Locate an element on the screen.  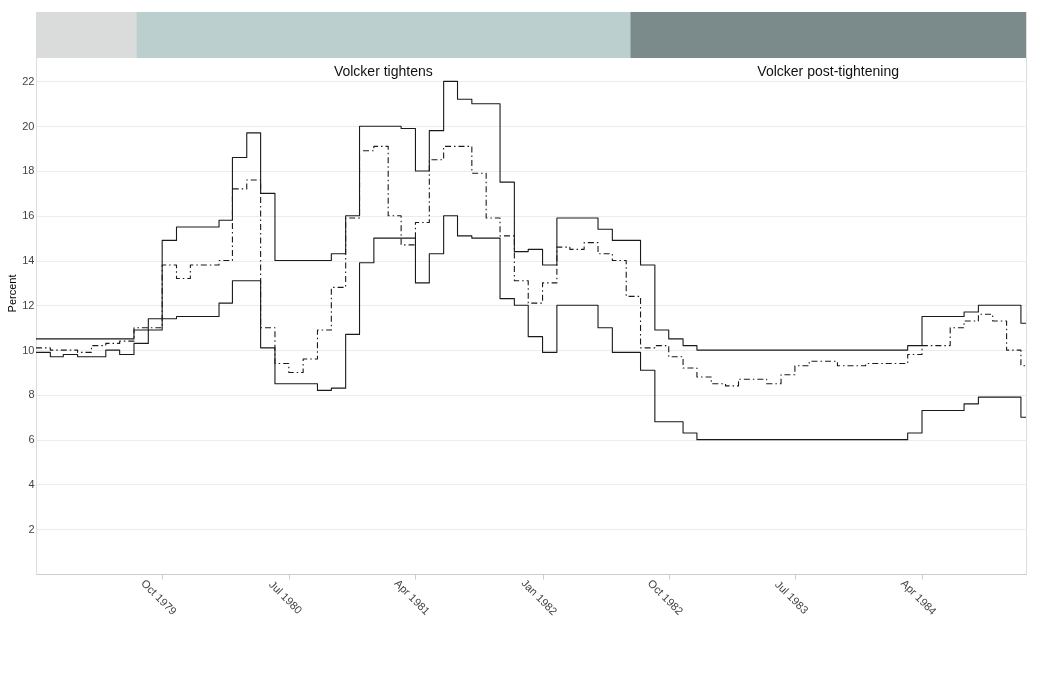
y-tick-label: 18 is located at coordinates (28, 170).